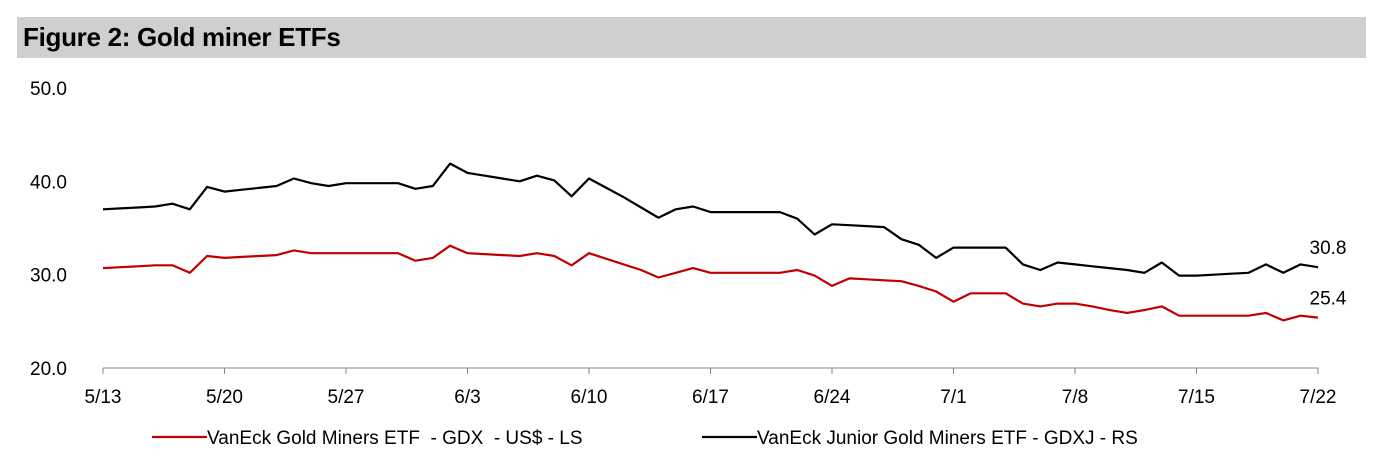 Image resolution: width=1381 pixels, height=456 pixels. Describe the element at coordinates (467, 397) in the screenshot. I see `x-tick-label: 6/3` at that location.